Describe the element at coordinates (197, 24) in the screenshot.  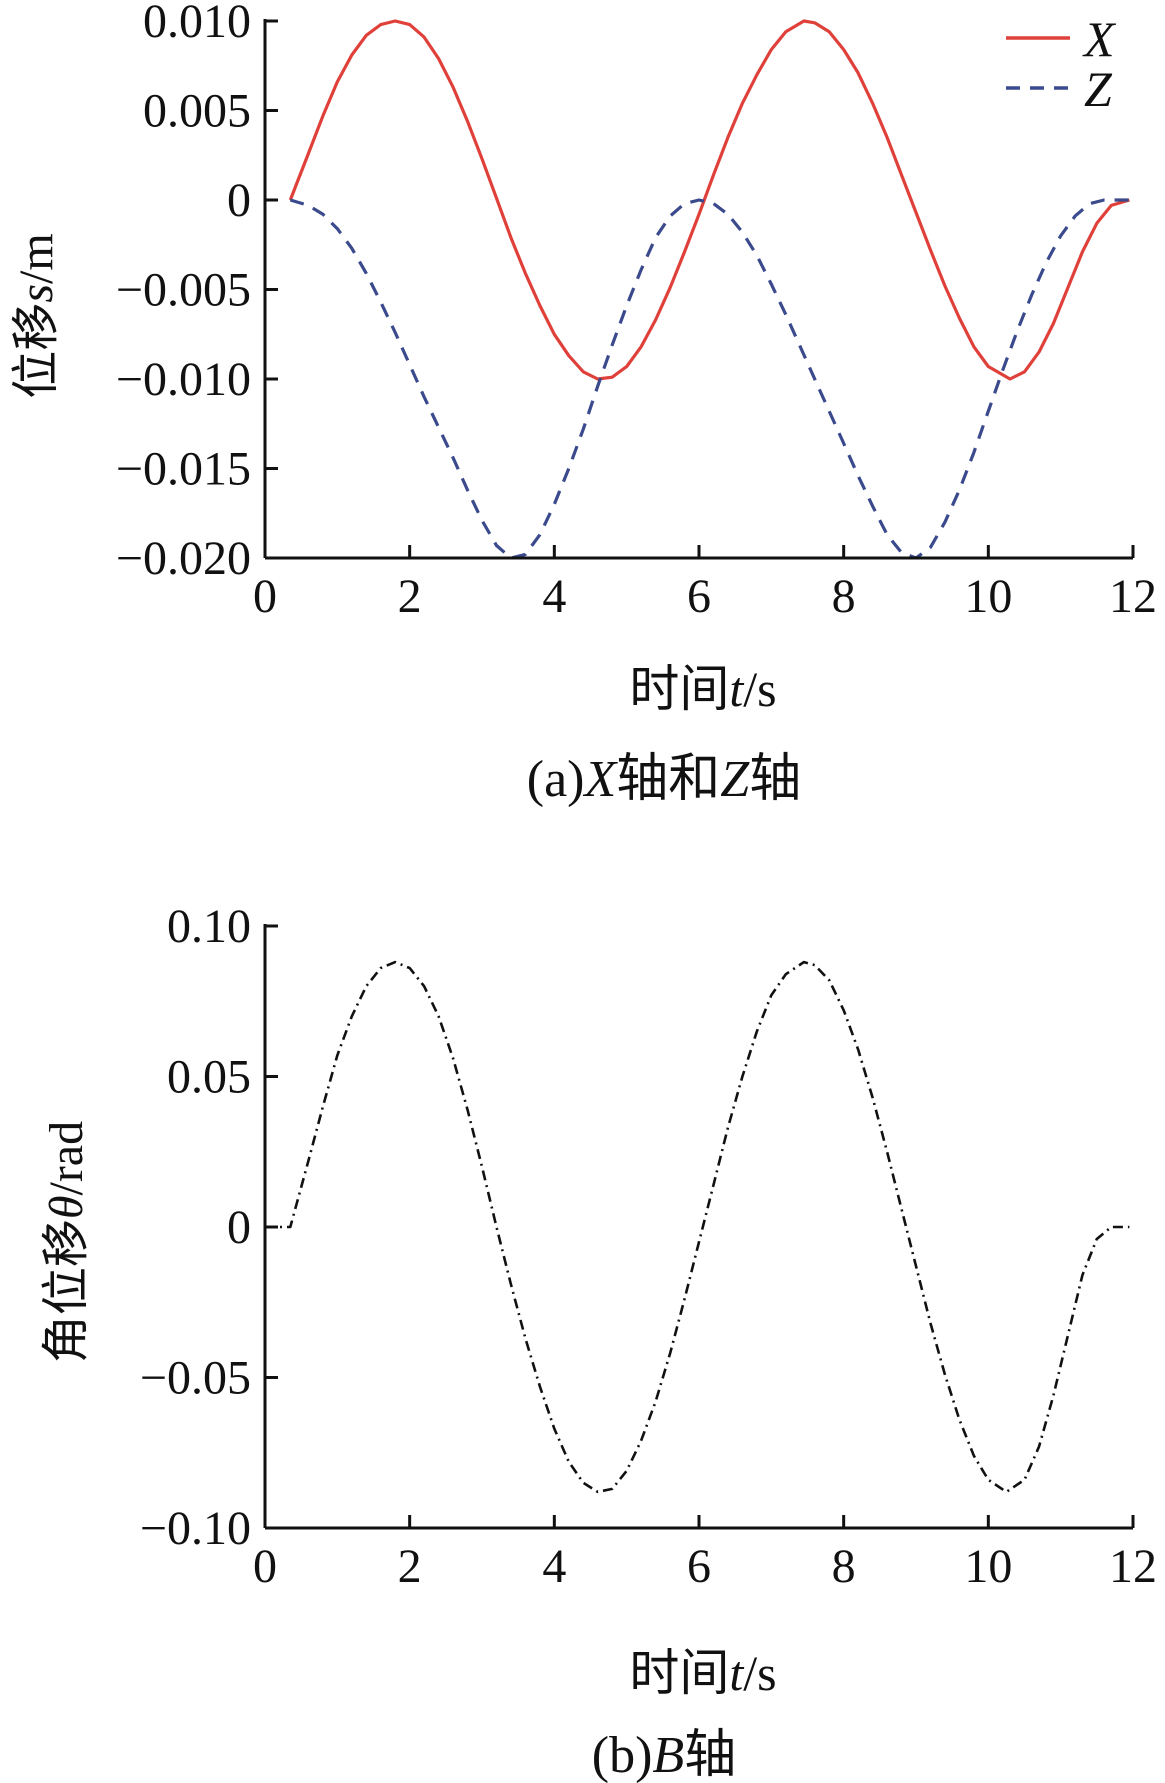
I see `y-tick-label: 0.010` at that location.